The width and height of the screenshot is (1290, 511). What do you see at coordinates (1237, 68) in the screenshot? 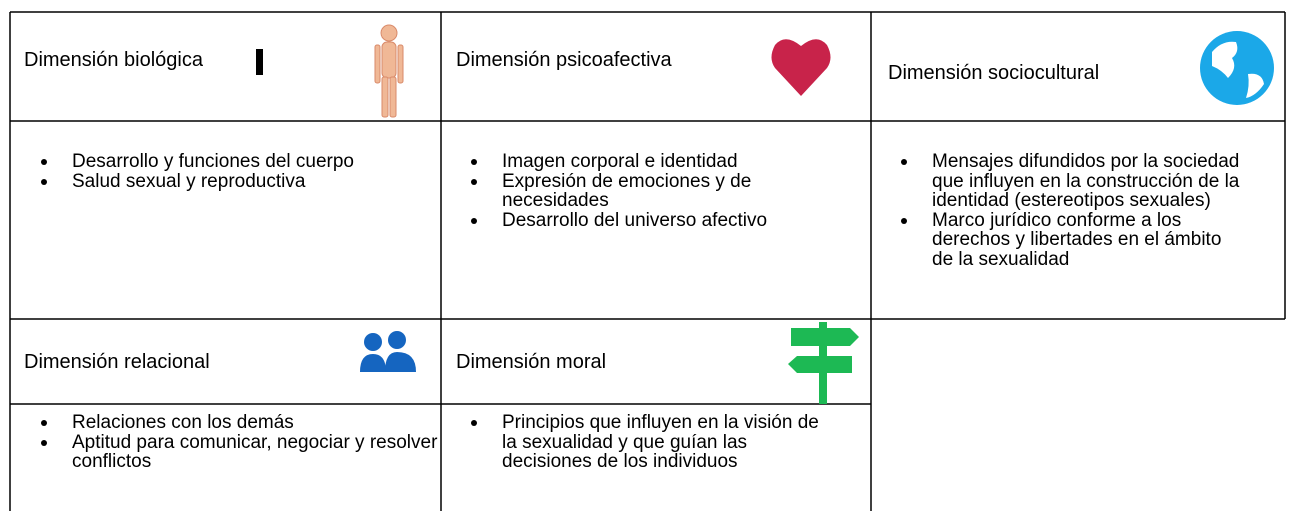
I see `globe-icon` at bounding box center [1237, 68].